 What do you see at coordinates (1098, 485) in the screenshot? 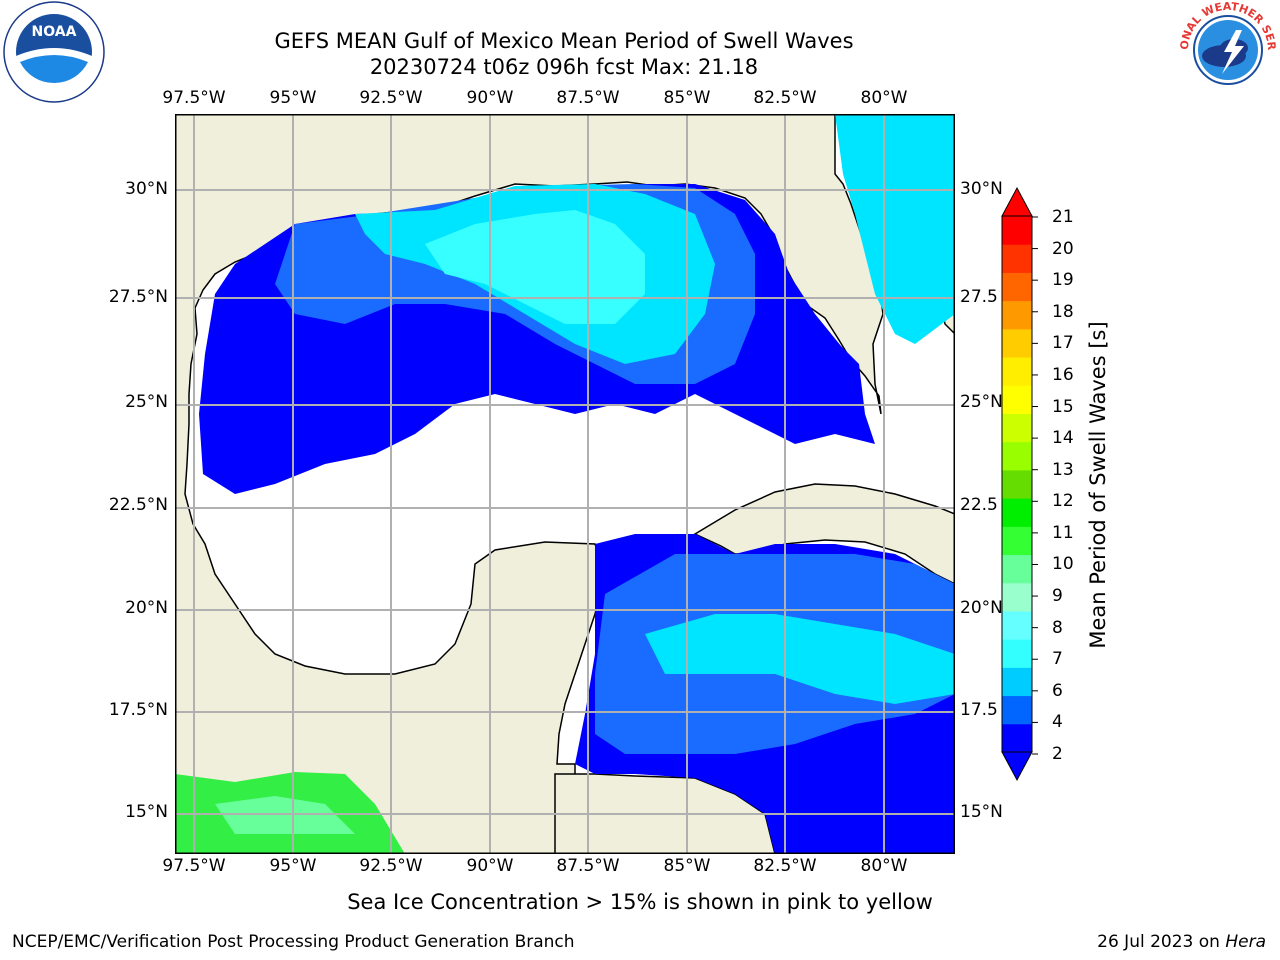
I see `colorbar-title: Mean Period of Swell Waves [s]` at bounding box center [1098, 485].